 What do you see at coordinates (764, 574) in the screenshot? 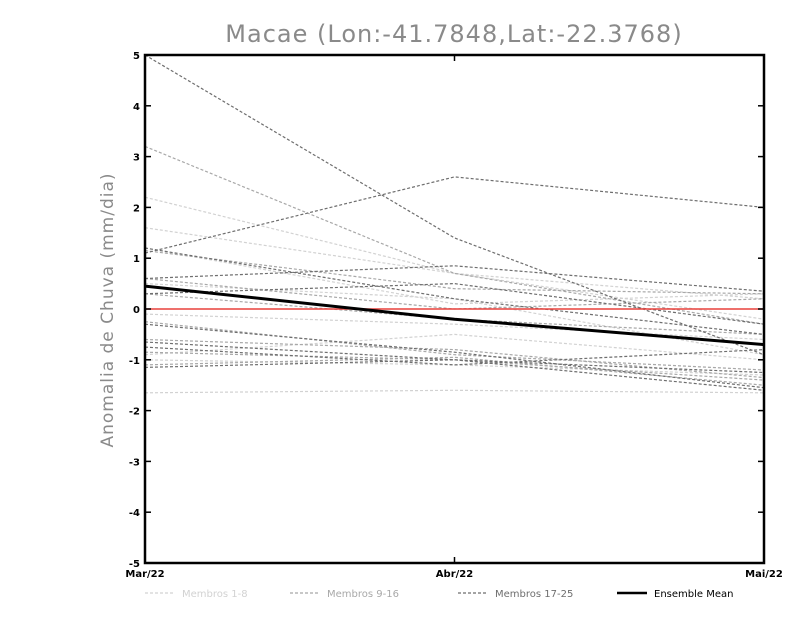
I see `x-tick-label: Mai/22` at bounding box center [764, 574].